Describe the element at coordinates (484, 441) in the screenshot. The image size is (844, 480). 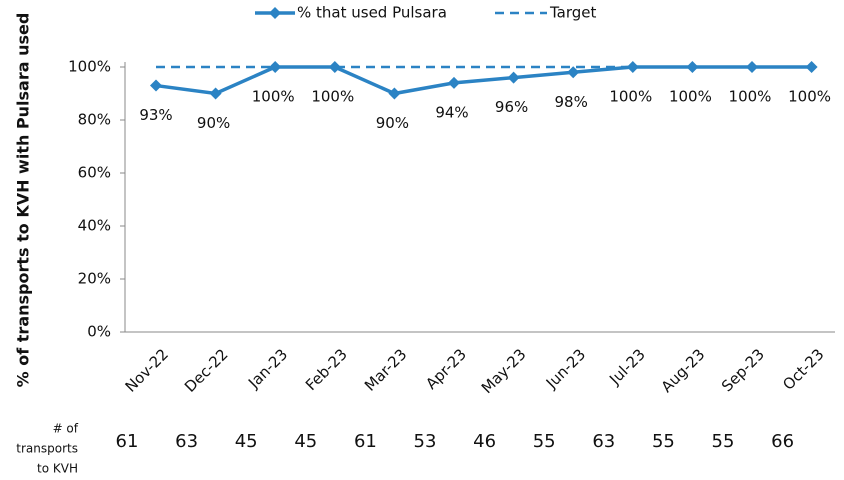
I see `table-cell: 46` at that location.